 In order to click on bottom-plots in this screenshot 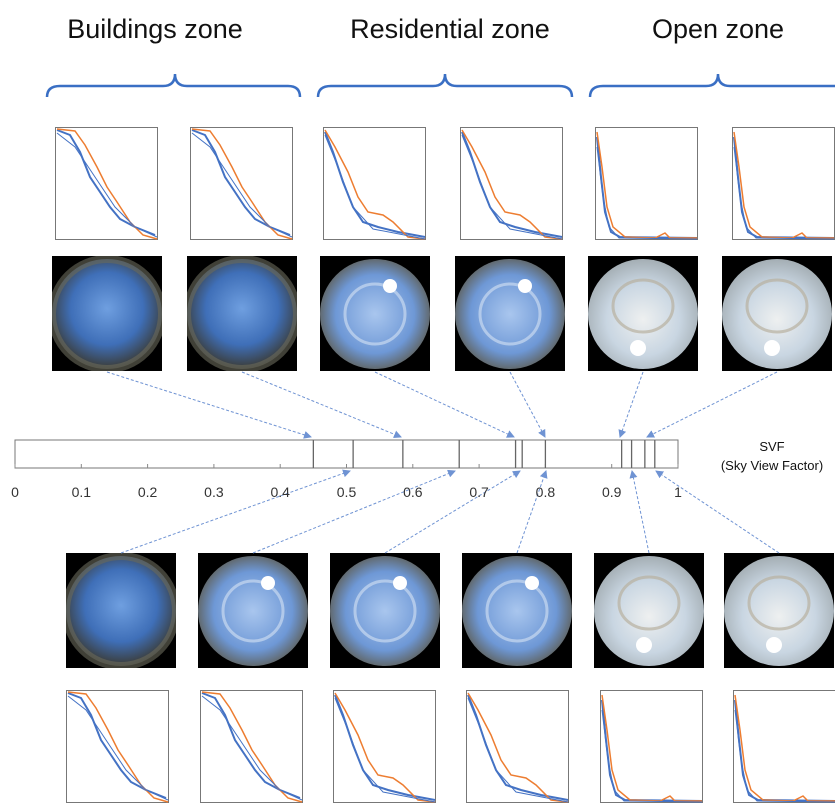, I will do `click(450, 746)`.